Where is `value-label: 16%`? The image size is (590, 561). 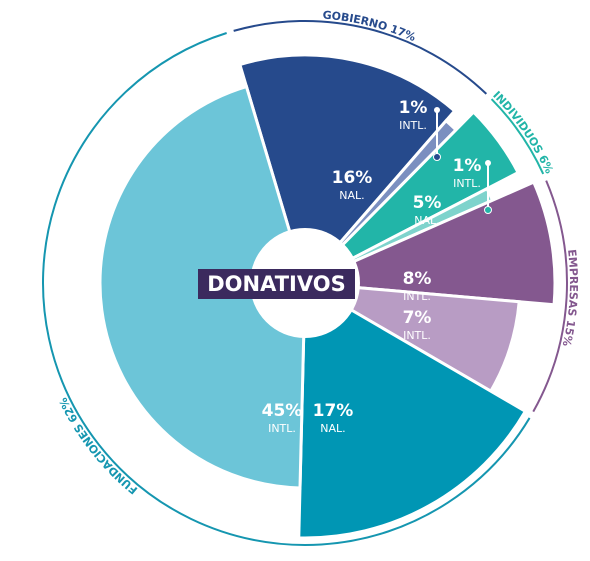
value-label: 16% is located at coordinates (352, 178).